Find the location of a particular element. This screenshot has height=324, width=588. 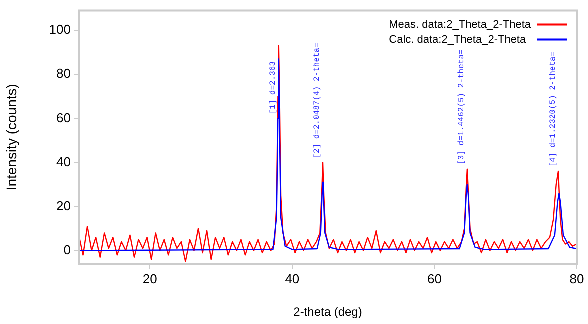

x-tick-label: 40 is located at coordinates (292, 278).